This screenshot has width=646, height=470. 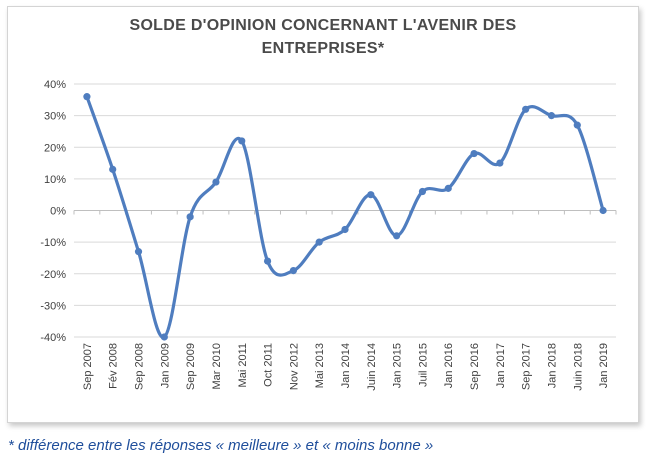 What do you see at coordinates (372, 367) in the screenshot?
I see `x-tick-label: Juin 2014` at bounding box center [372, 367].